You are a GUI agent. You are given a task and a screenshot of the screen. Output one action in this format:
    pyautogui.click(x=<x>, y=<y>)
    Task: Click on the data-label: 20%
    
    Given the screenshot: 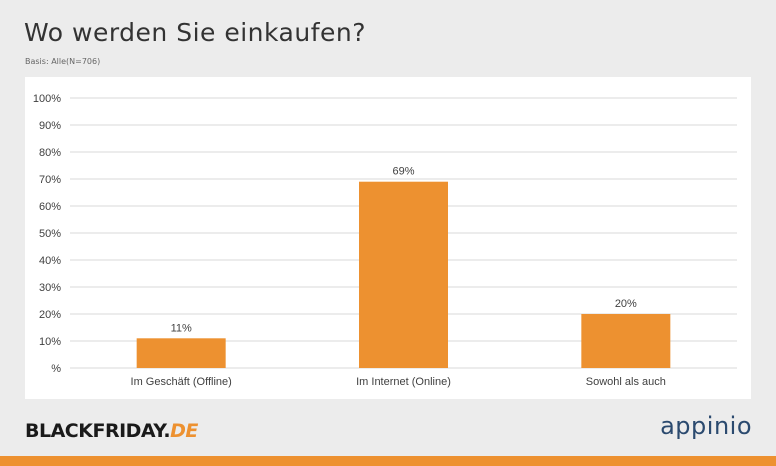 What is the action you would take?
    pyautogui.click(x=626, y=304)
    